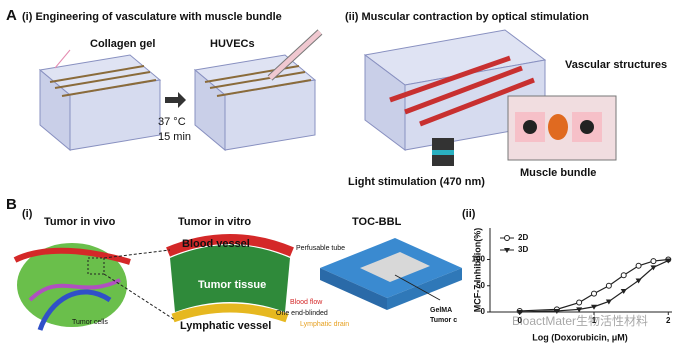  What do you see at coordinates (483, 311) in the screenshot?
I see `y-tick-label: 0` at bounding box center [483, 311].